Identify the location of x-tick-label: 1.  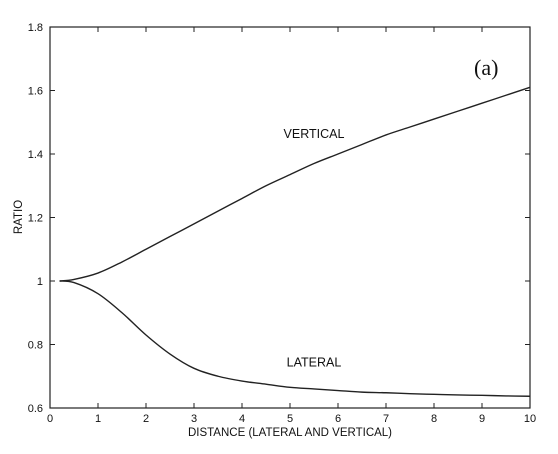
(98, 419).